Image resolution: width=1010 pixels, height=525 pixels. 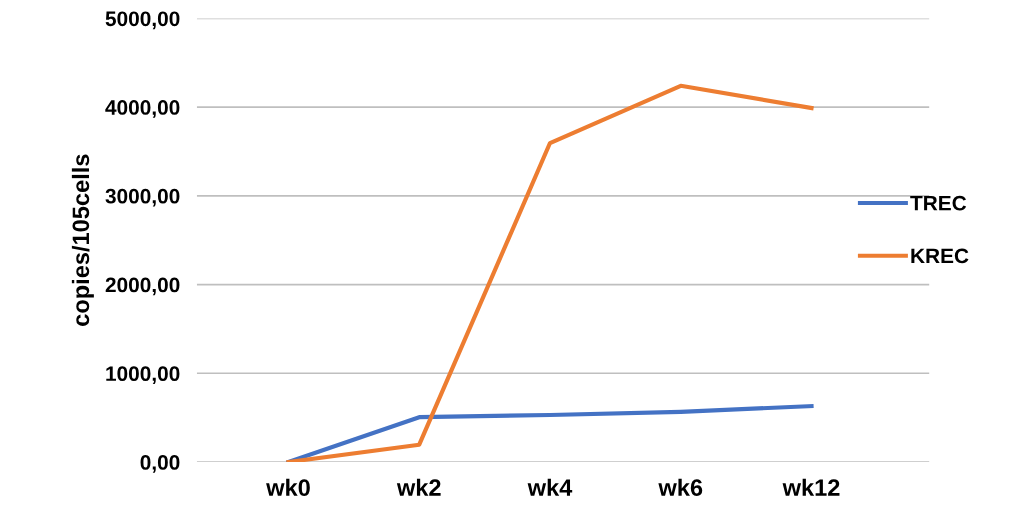 I want to click on x-tick-label: wk2, so click(x=418, y=487).